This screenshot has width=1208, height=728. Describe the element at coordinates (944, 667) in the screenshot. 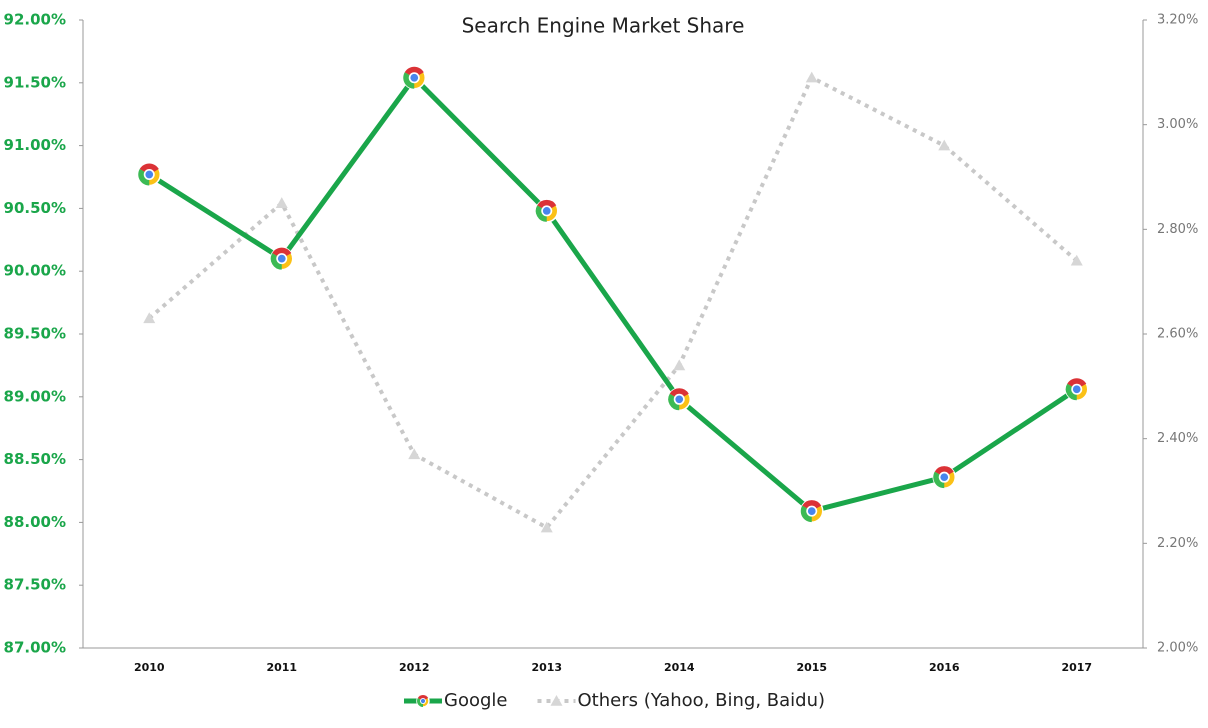

I see `x-tick-label: 2016` at that location.